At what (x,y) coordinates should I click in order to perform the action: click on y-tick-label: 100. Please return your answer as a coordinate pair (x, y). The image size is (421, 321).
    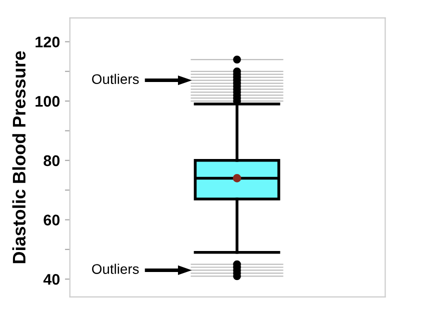
    Looking at the image, I should click on (48, 101).